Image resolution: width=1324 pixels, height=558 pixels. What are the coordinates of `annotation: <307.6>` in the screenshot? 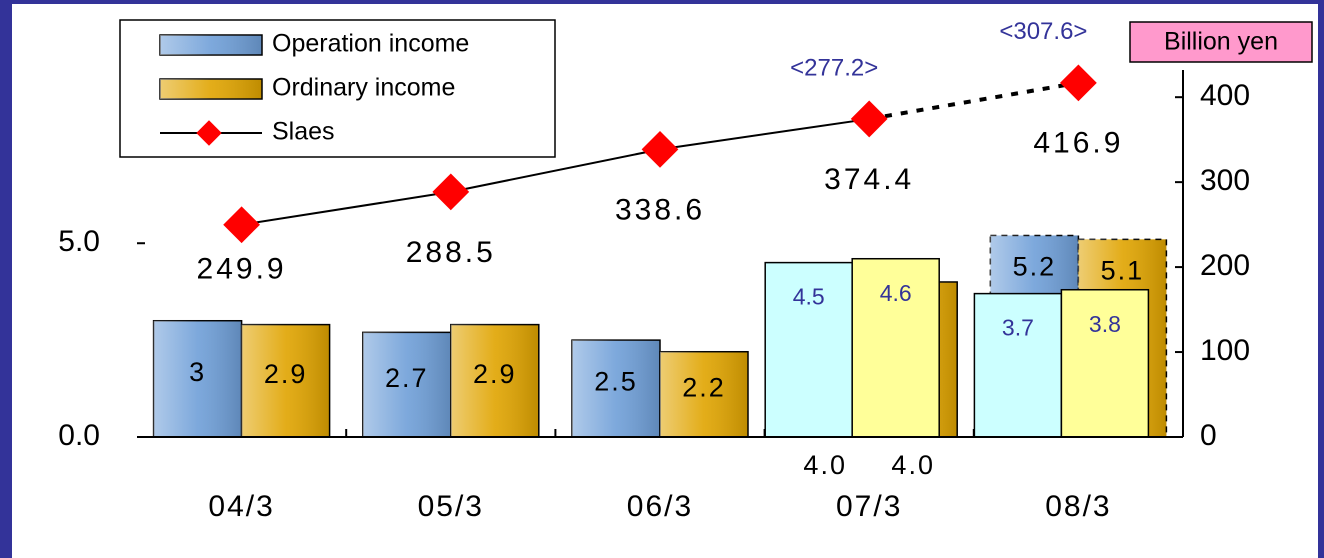 It's located at (1043, 31).